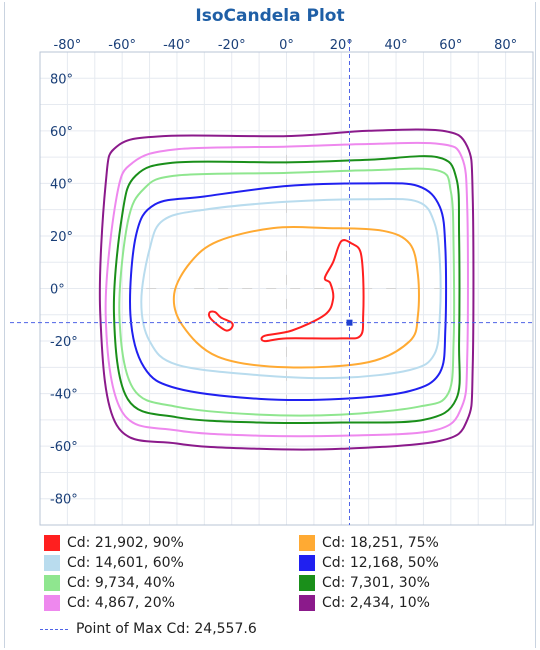 The width and height of the screenshot is (540, 650). Describe the element at coordinates (380, 543) in the screenshot. I see `legend-label: Cd: 18,251, 75%` at that location.